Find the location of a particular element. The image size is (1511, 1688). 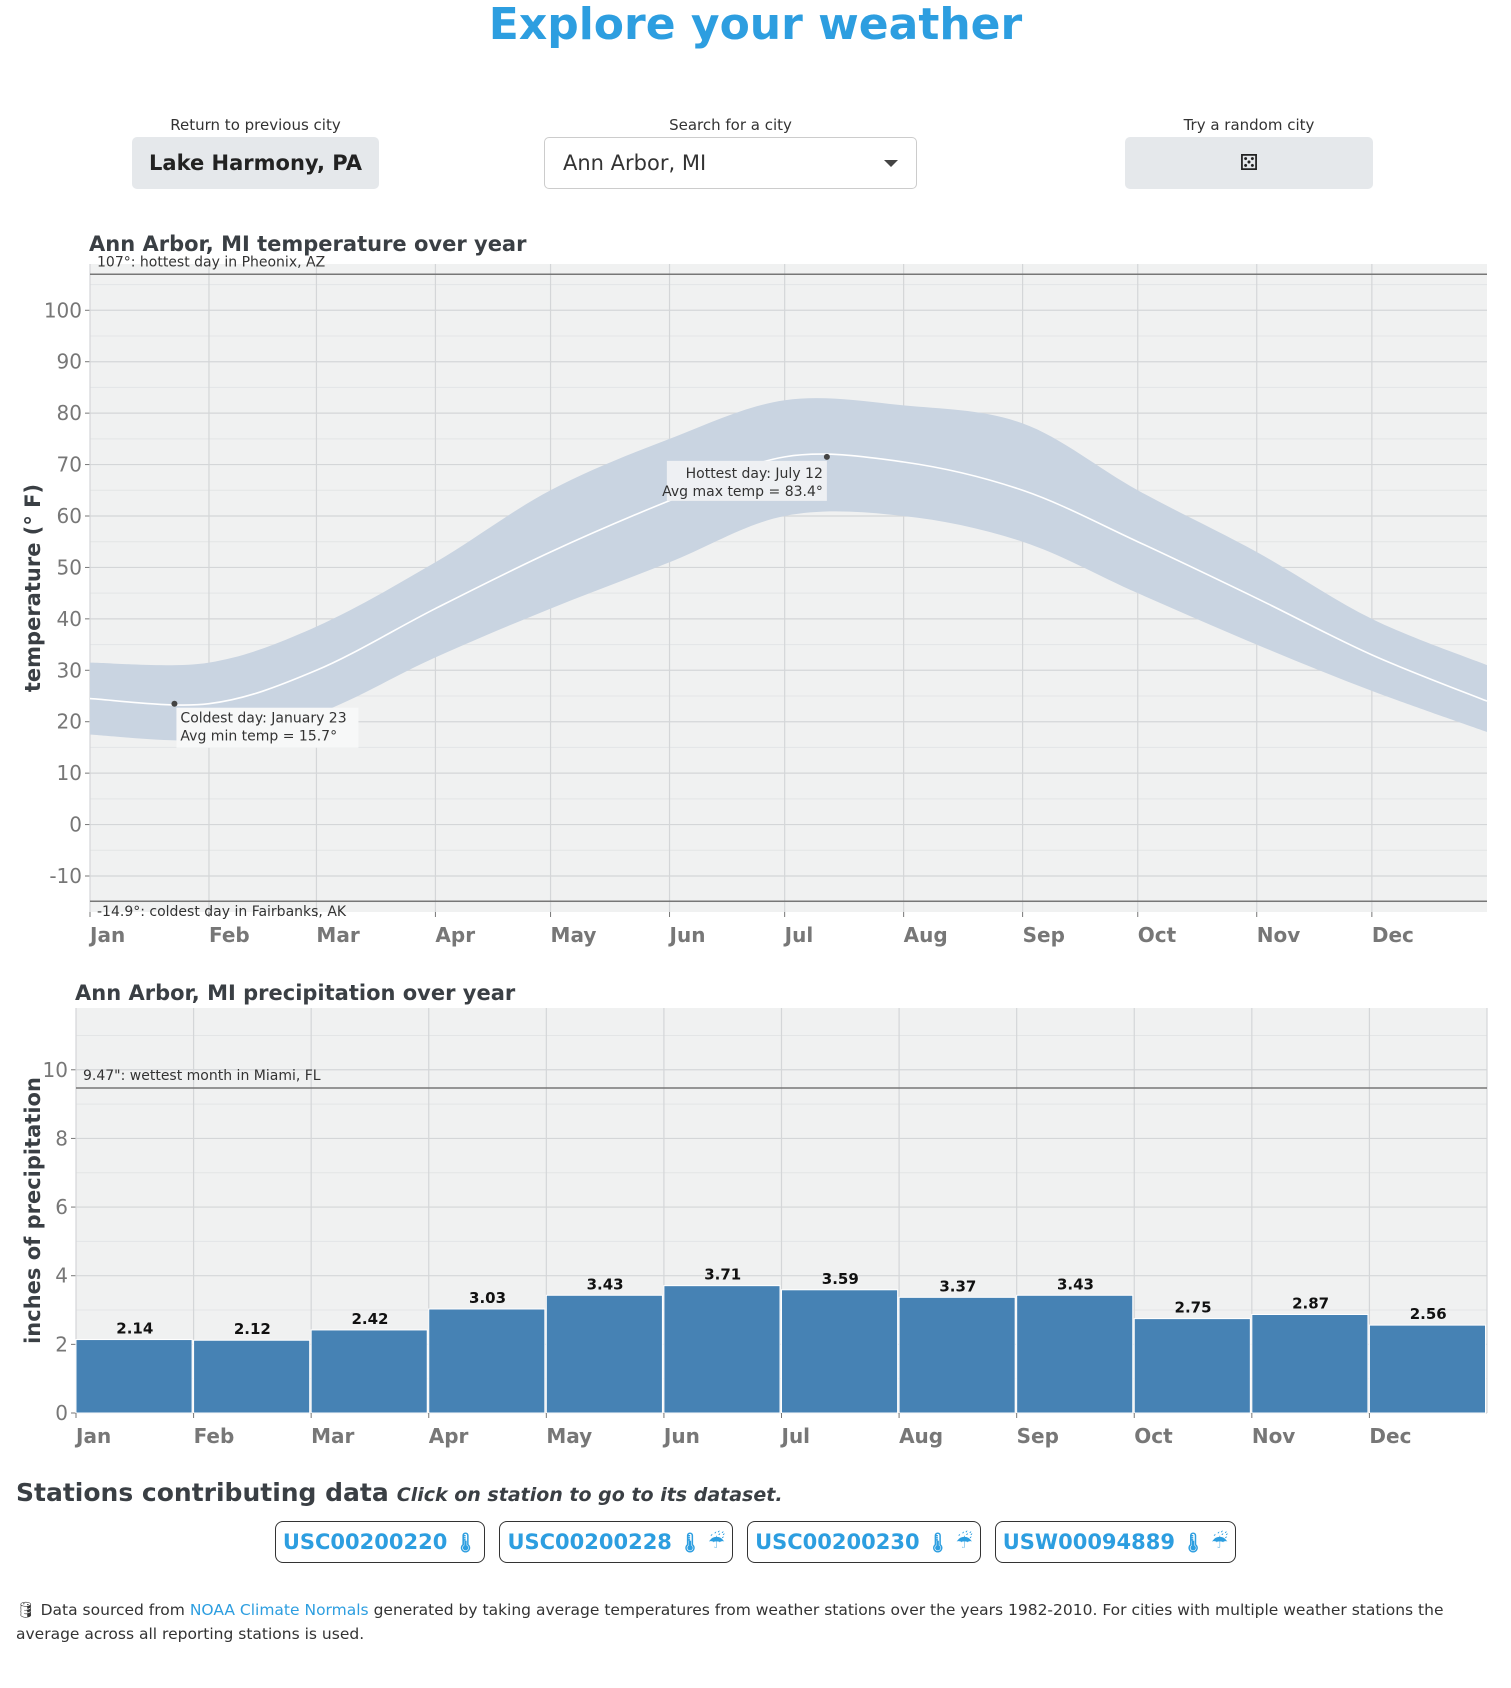

x-tick-label: Aug is located at coordinates (926, 935).